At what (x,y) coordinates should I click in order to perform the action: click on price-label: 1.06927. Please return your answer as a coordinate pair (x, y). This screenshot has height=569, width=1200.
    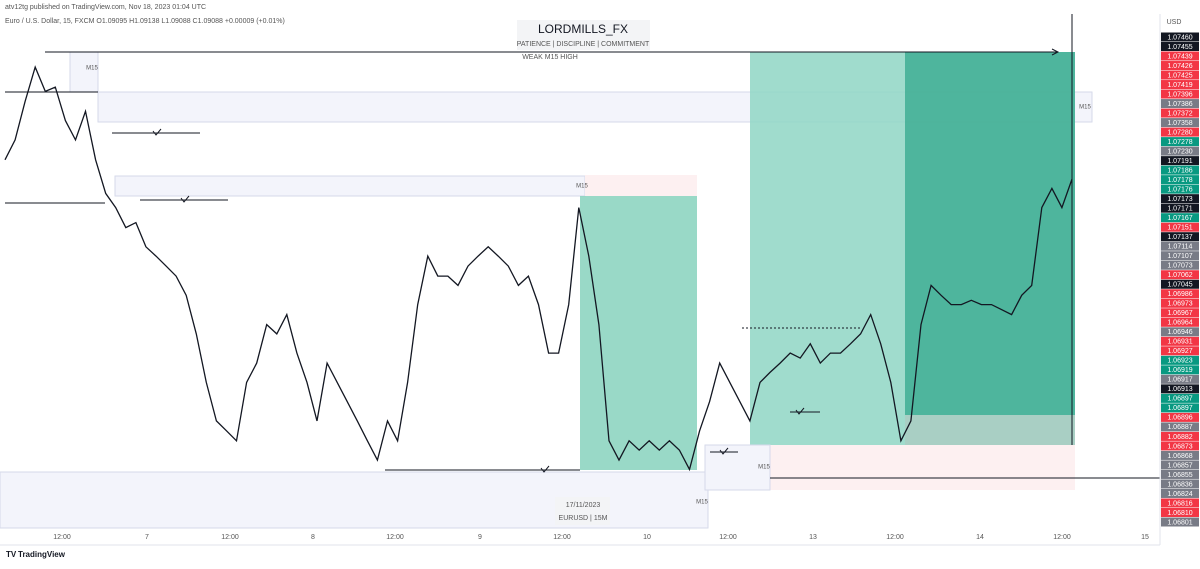
    Looking at the image, I should click on (1179, 351).